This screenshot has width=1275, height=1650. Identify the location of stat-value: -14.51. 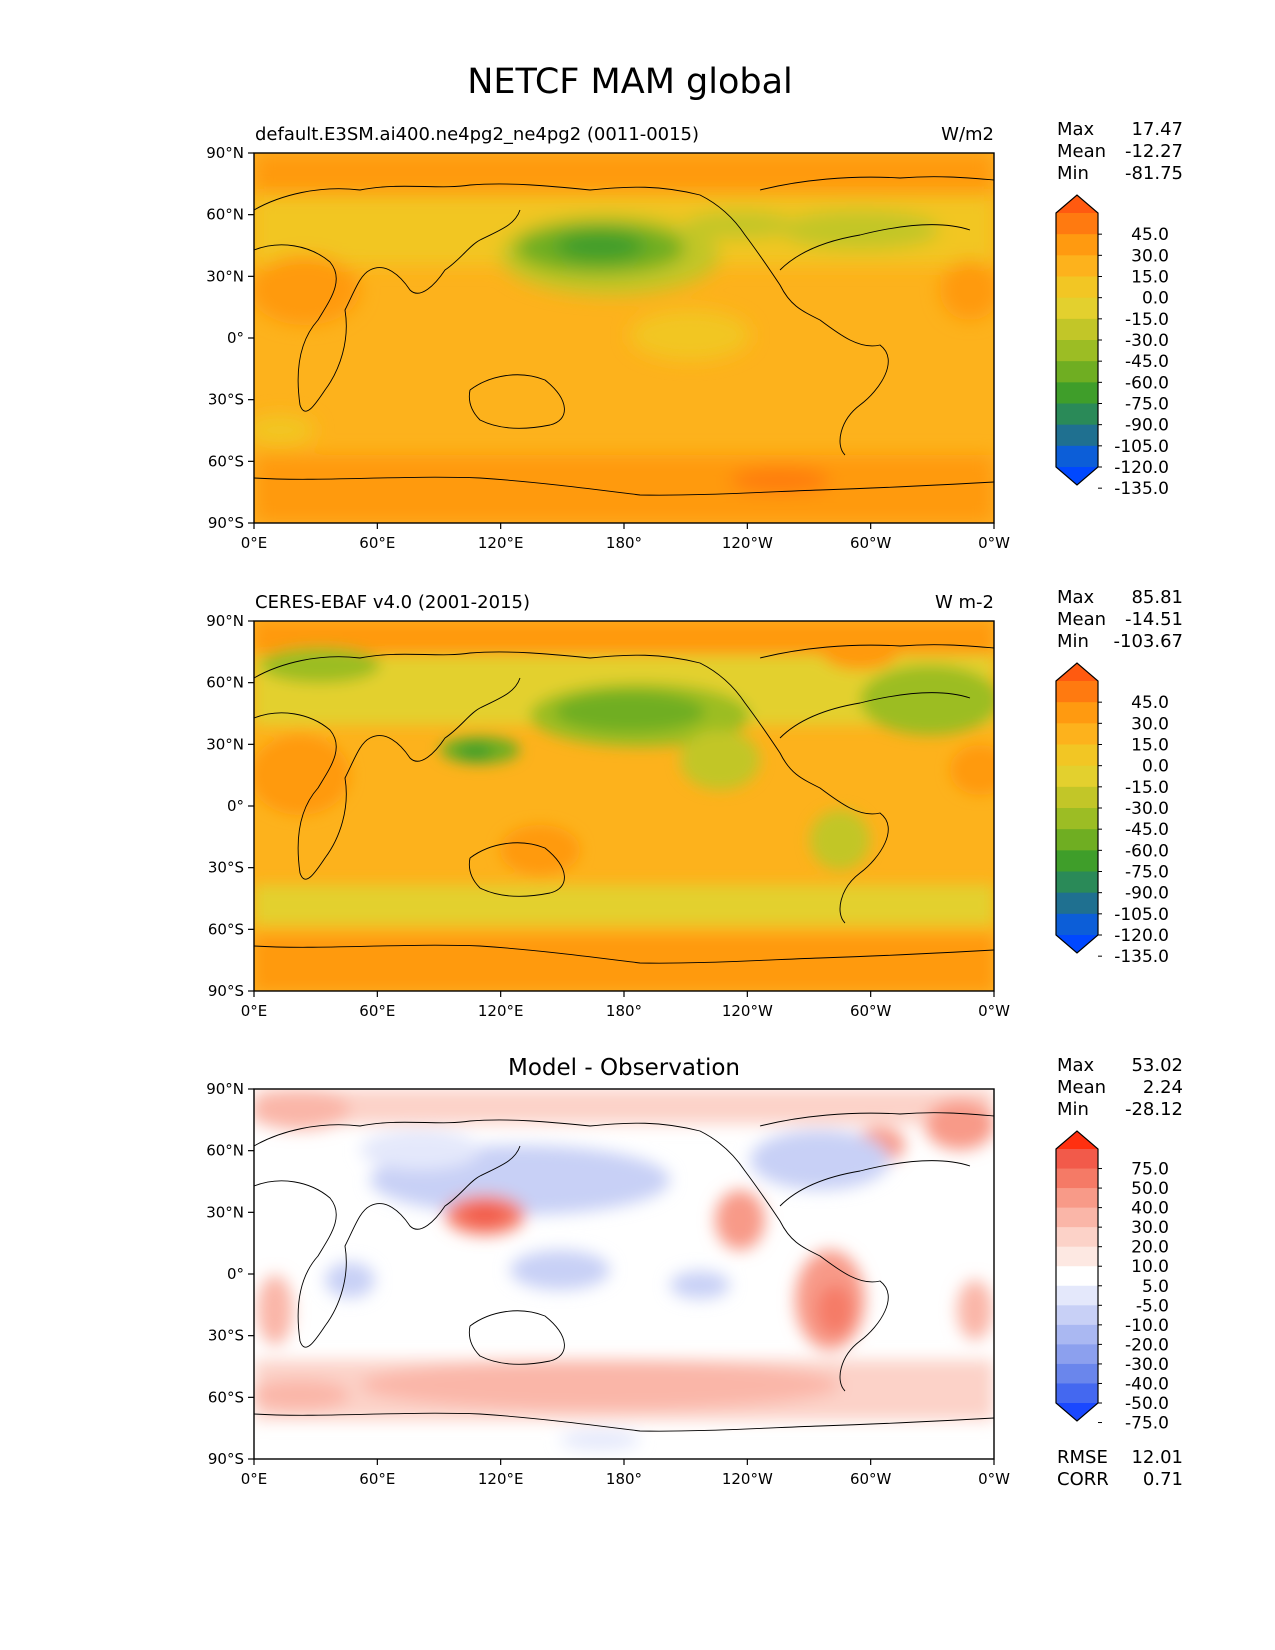
(1154, 619).